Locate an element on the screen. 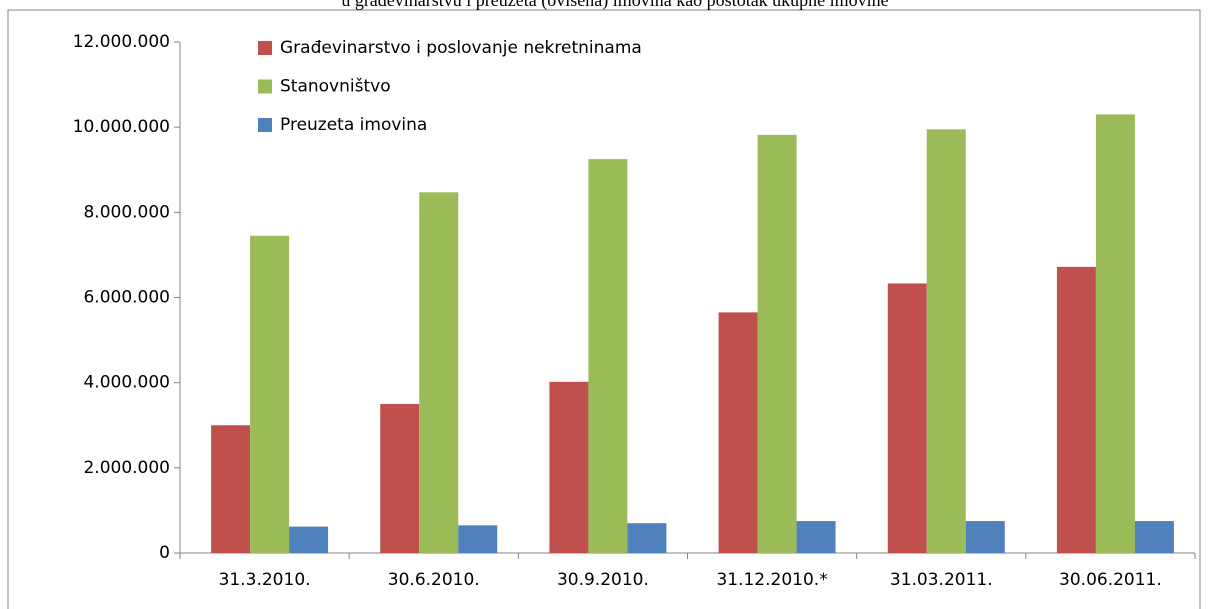  x-tick-label: 30.06.2011. is located at coordinates (1110, 580).